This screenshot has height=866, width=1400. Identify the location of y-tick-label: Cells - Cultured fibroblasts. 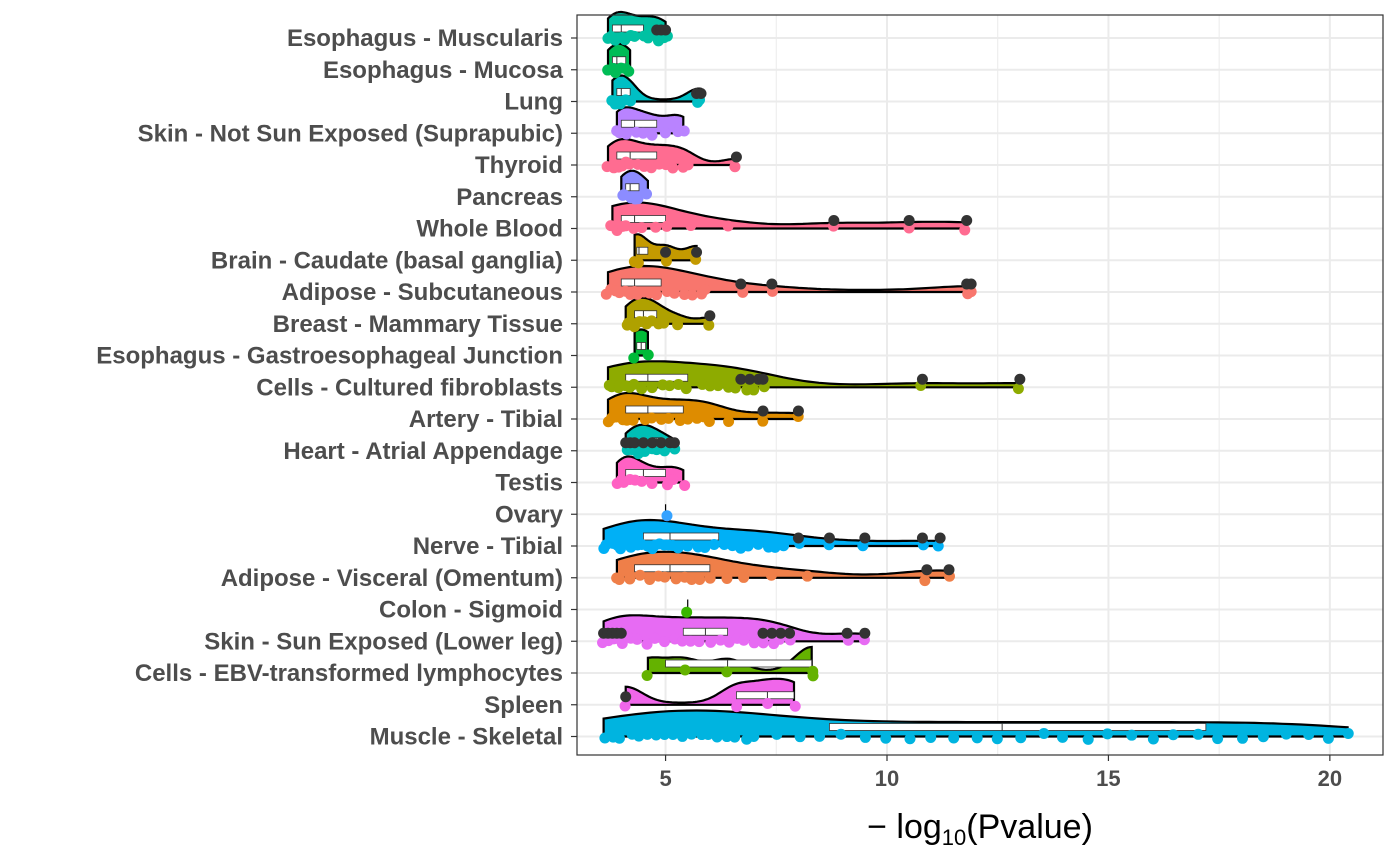
(409, 387).